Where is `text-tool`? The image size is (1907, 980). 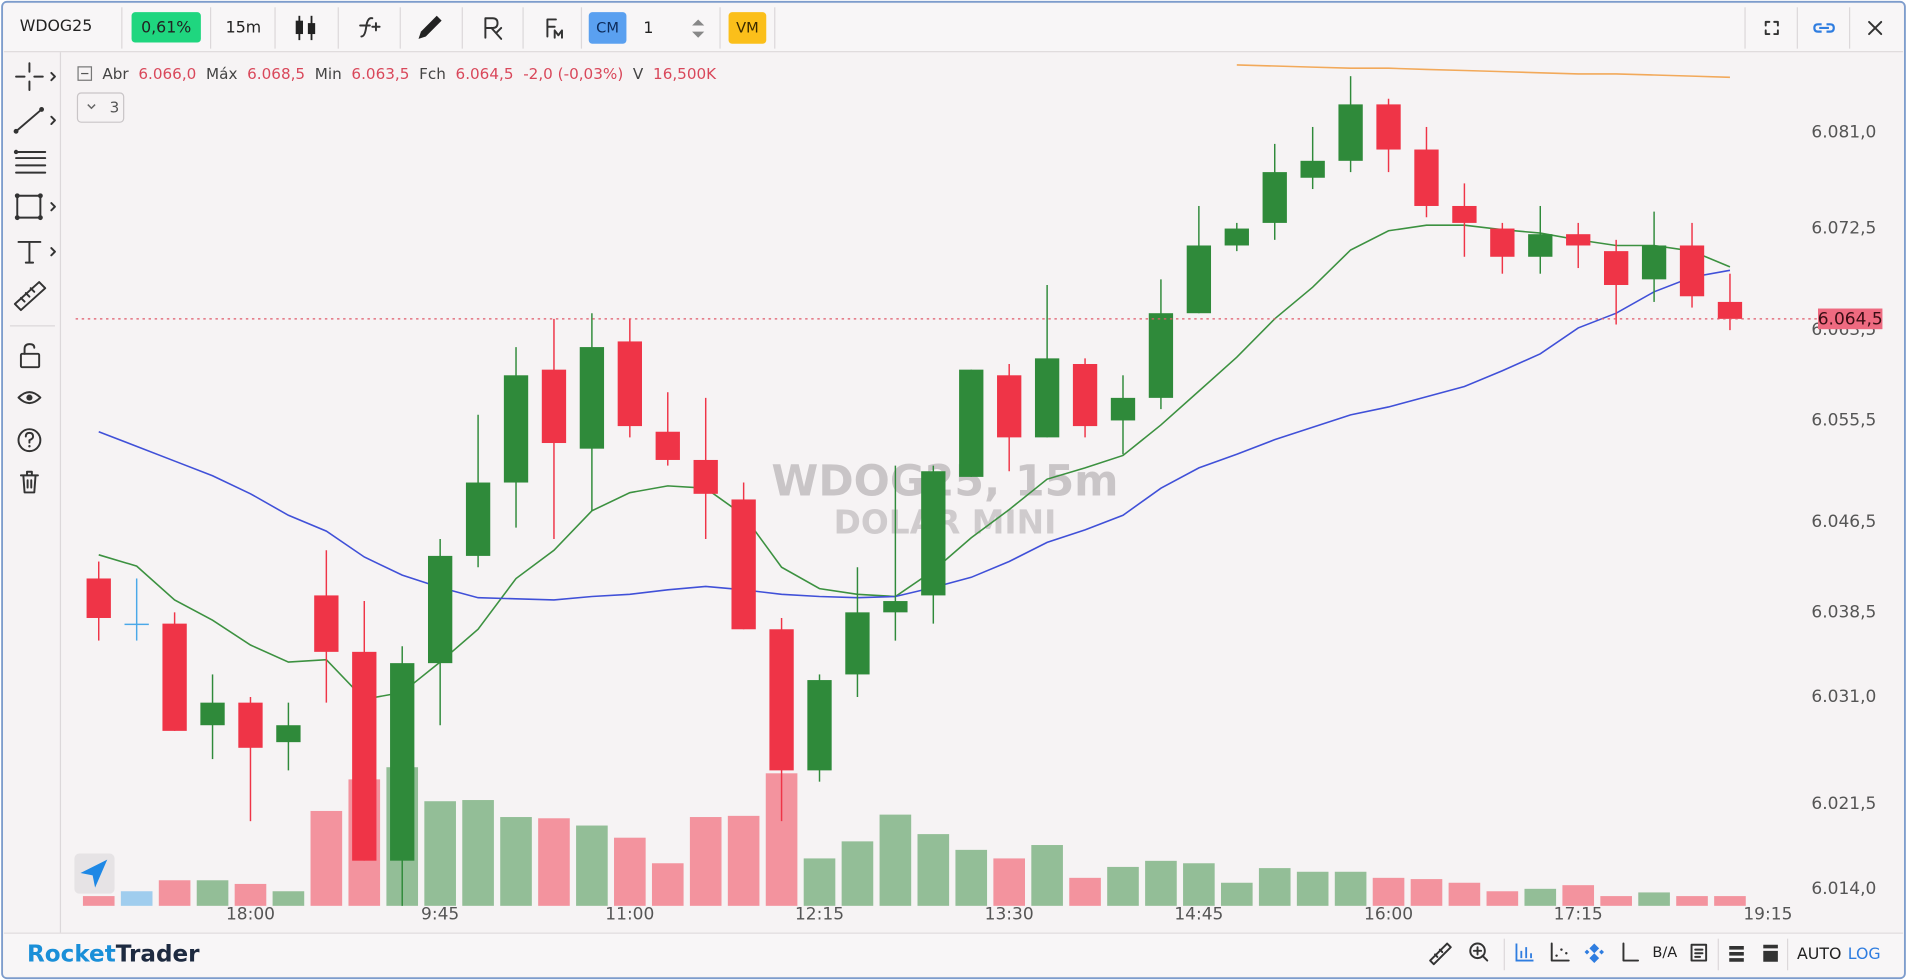
text-tool is located at coordinates (36, 252).